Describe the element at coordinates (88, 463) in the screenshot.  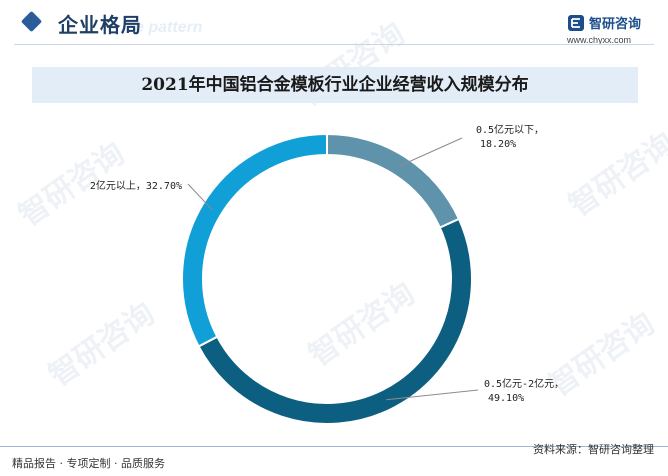
I see `footer-slogan: 精品报告 · 专项定制 · 品质服务` at that location.